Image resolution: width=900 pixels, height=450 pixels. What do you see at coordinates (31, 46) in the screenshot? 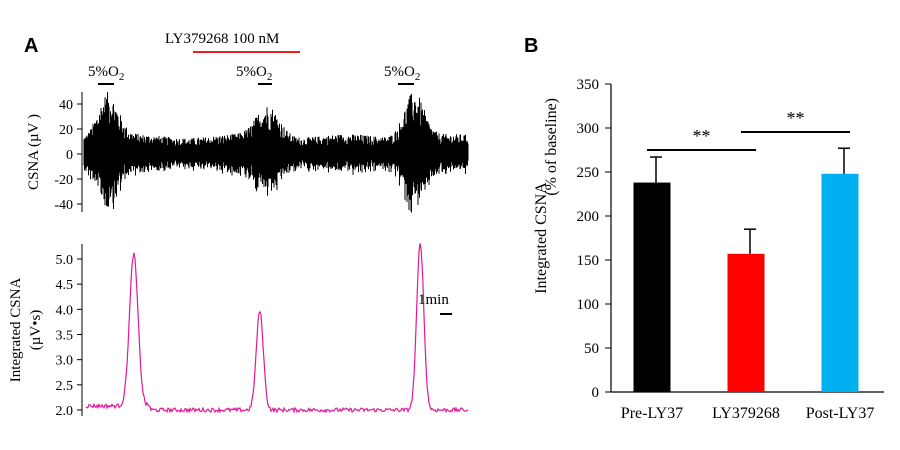
I see `panel-label-a: A` at bounding box center [31, 46].